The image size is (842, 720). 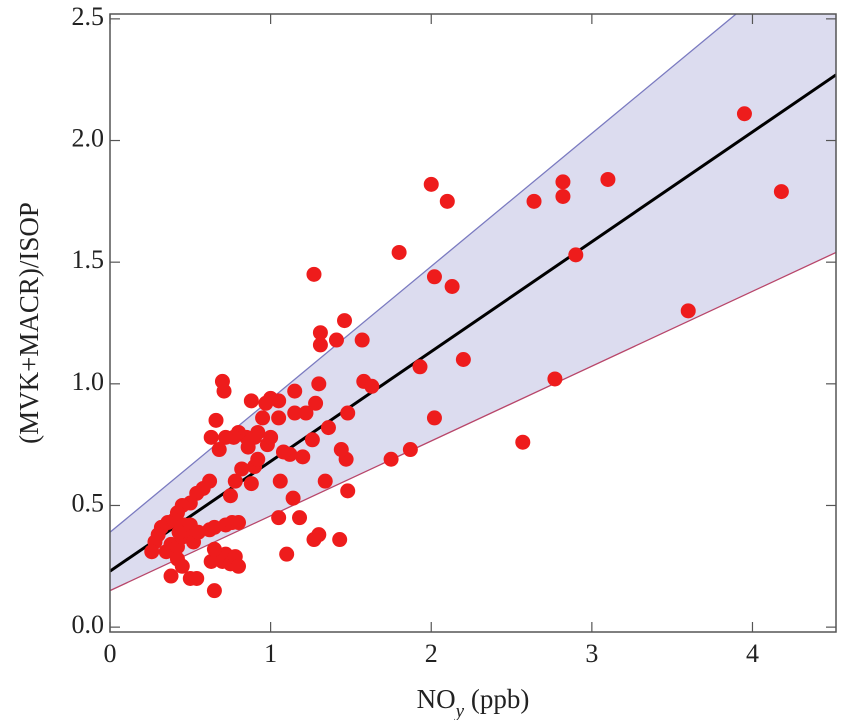 What do you see at coordinates (88, 137) in the screenshot?
I see `y-tick-label: 2.0` at bounding box center [88, 137].